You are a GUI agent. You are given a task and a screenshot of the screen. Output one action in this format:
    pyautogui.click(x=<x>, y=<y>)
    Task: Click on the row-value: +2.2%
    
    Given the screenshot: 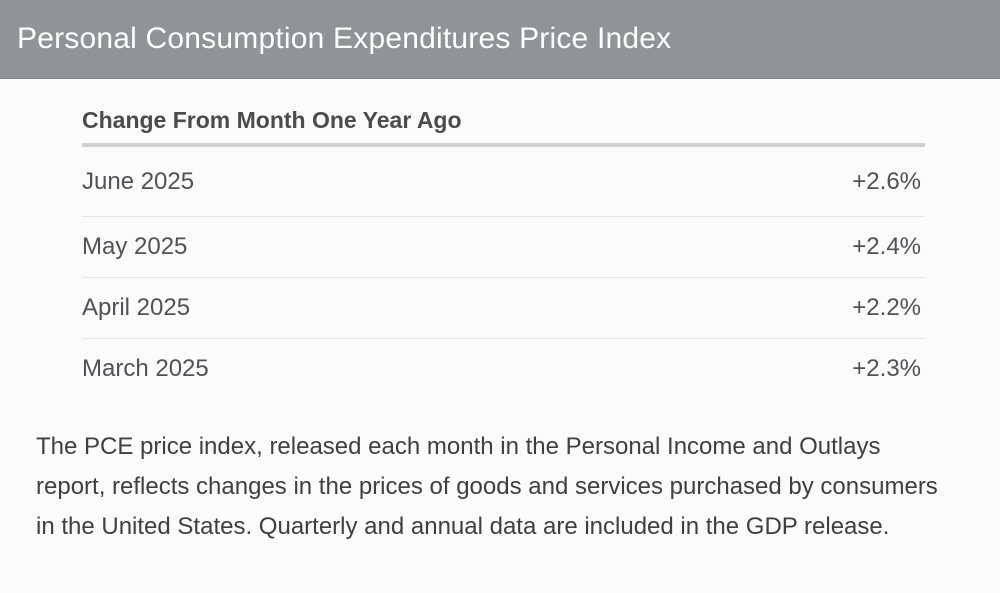 What is the action you would take?
    pyautogui.click(x=886, y=307)
    